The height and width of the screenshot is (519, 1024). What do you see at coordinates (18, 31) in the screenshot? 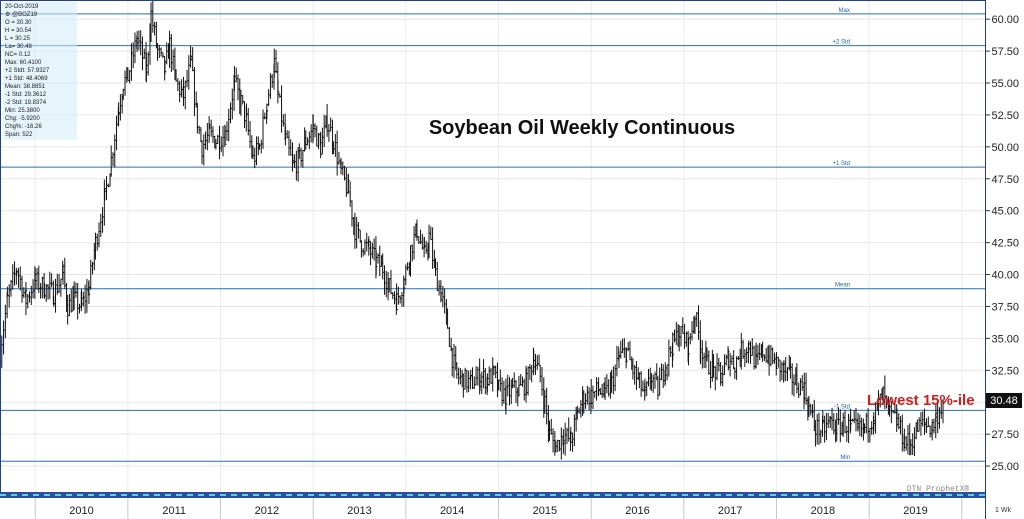
I see `info-line: H = 30.54` at bounding box center [18, 31].